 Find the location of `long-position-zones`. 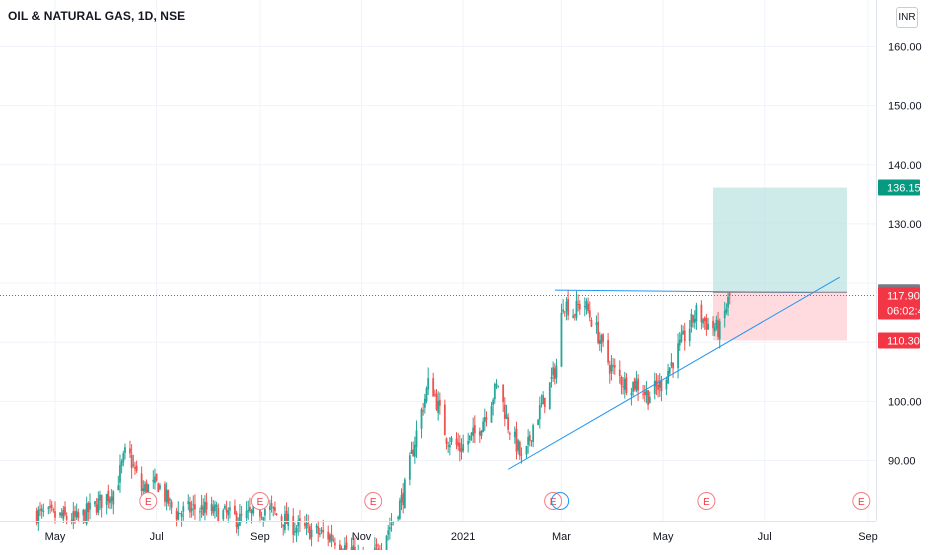

long-position-zones is located at coordinates (780, 264).